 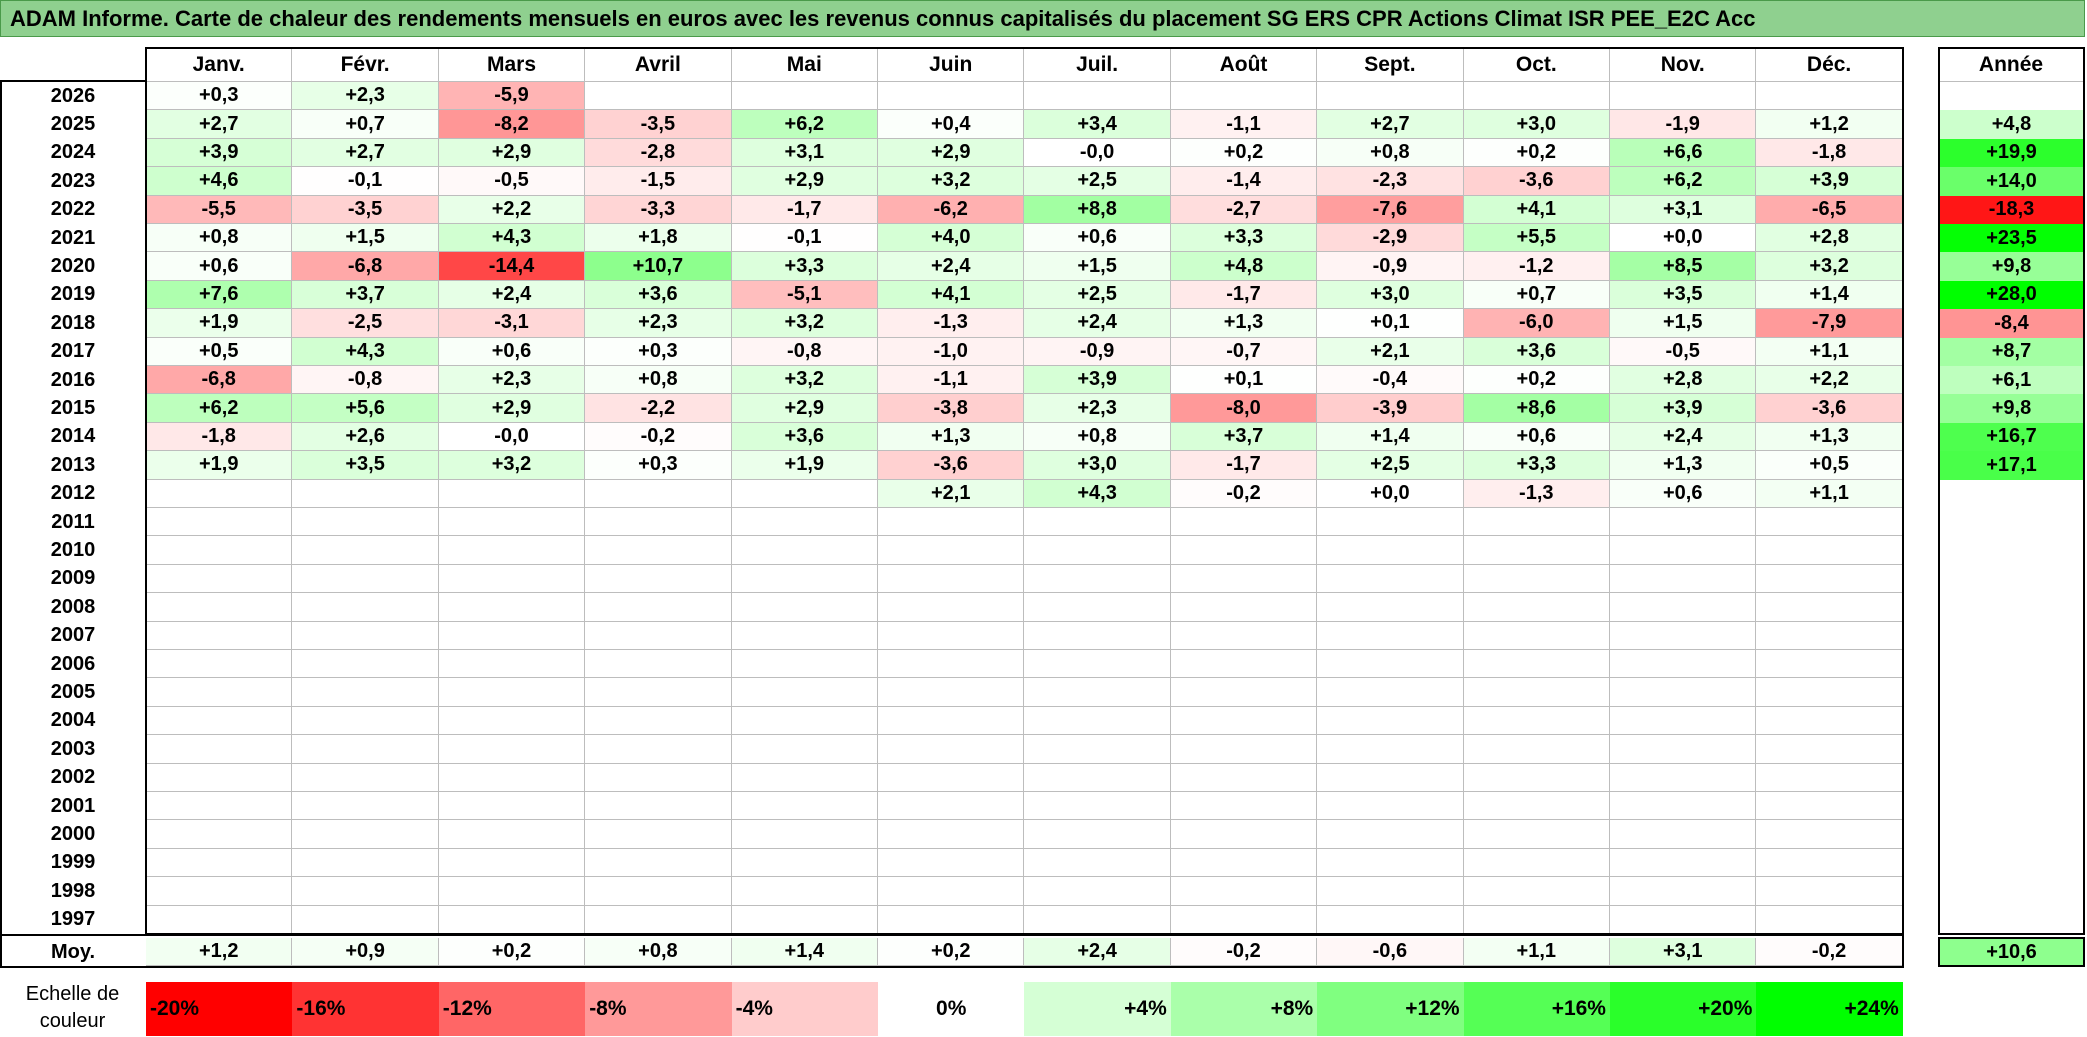 What do you see at coordinates (1390, 351) in the screenshot?
I see `heatmap-cell: +2,1` at bounding box center [1390, 351].